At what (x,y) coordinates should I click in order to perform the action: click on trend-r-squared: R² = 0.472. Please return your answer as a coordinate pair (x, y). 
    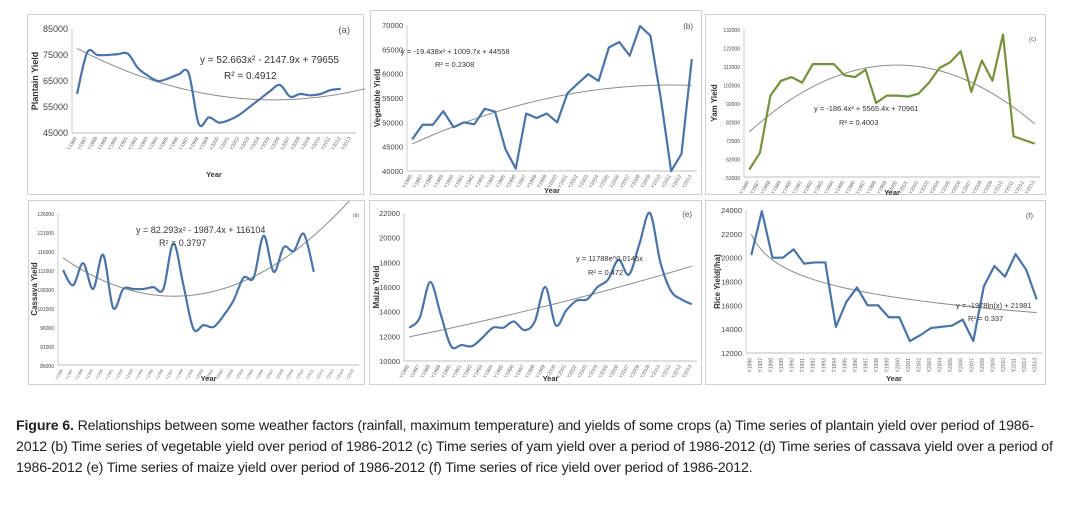
    Looking at the image, I should click on (605, 272).